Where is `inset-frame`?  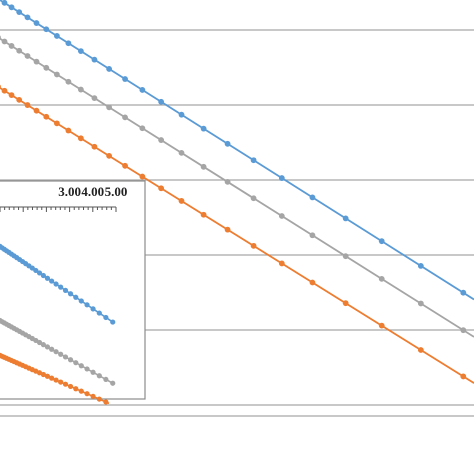 inset-frame is located at coordinates (73, 290).